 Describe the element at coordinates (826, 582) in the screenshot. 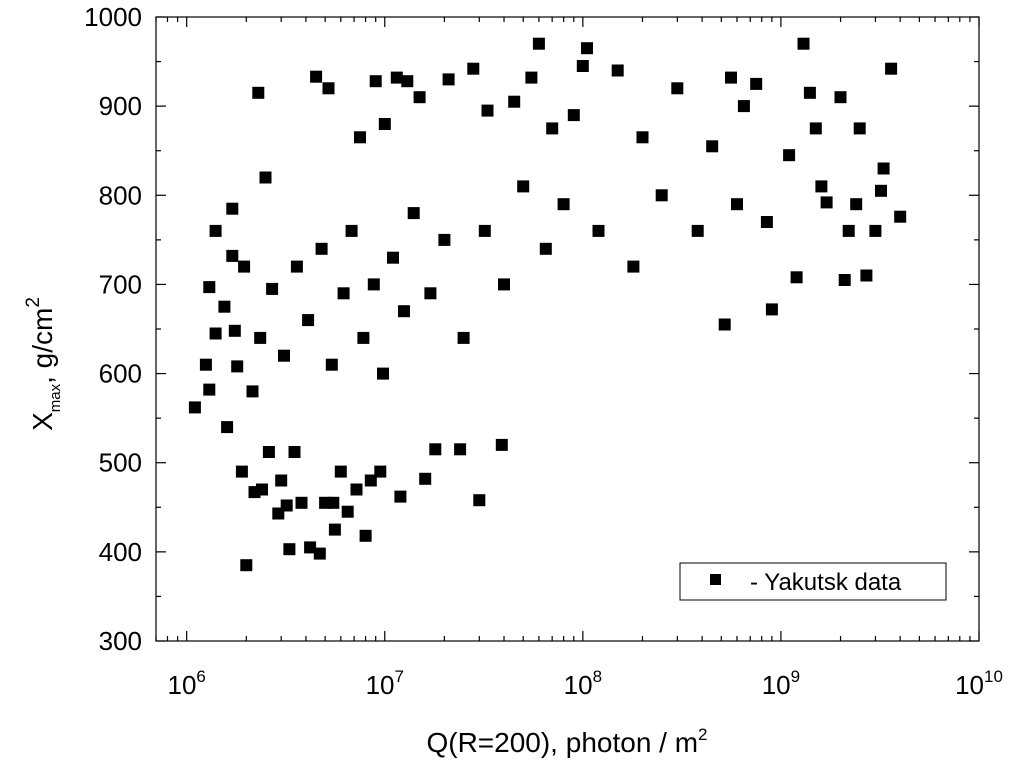

I see `legend-label: - Yakutsk data` at that location.